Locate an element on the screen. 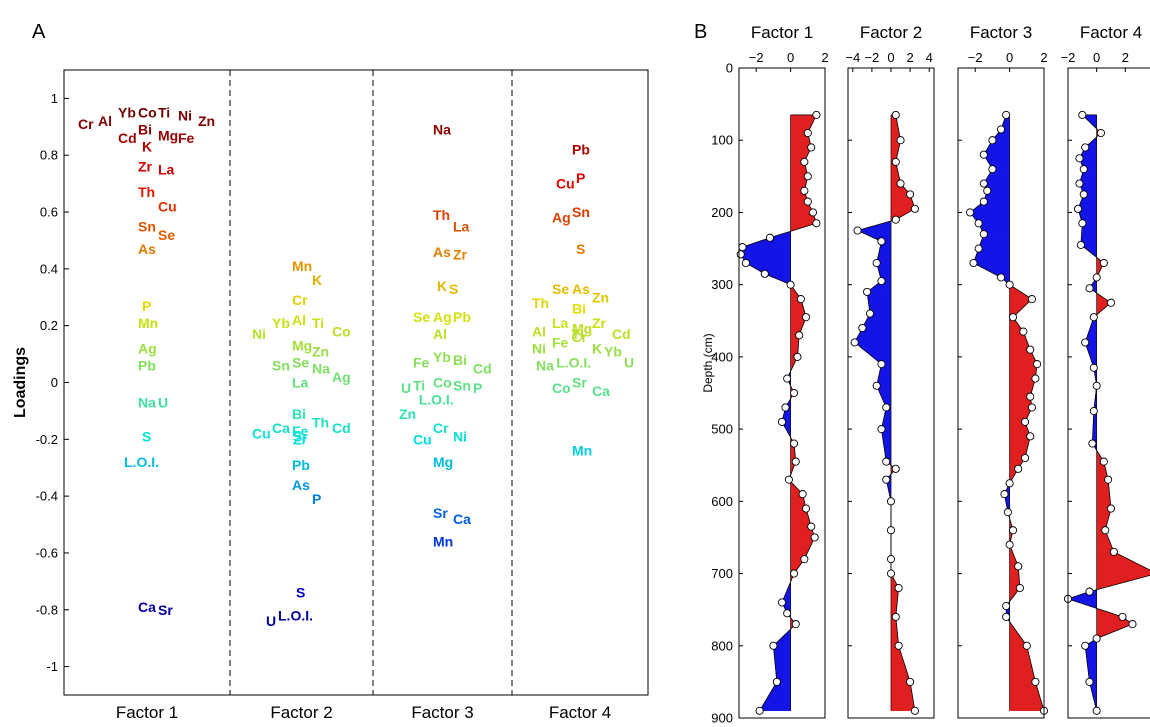 This screenshot has height=727, width=1150. element-loading-label: Ni is located at coordinates (185, 115).